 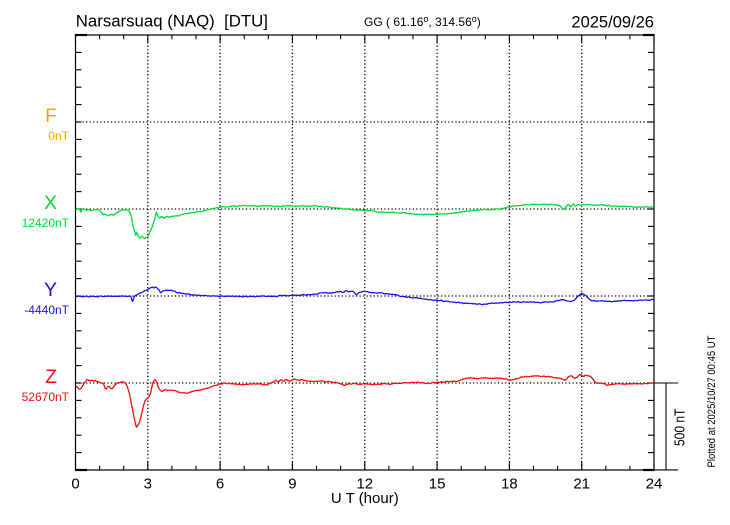 I want to click on svg-text: U T (hour), so click(x=365, y=498).